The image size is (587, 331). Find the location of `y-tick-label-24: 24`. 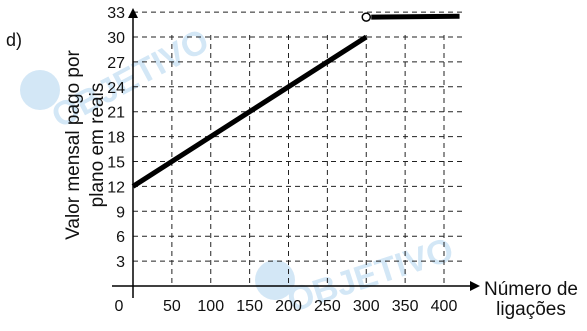

y-tick-label-24: 24 is located at coordinates (116, 88).